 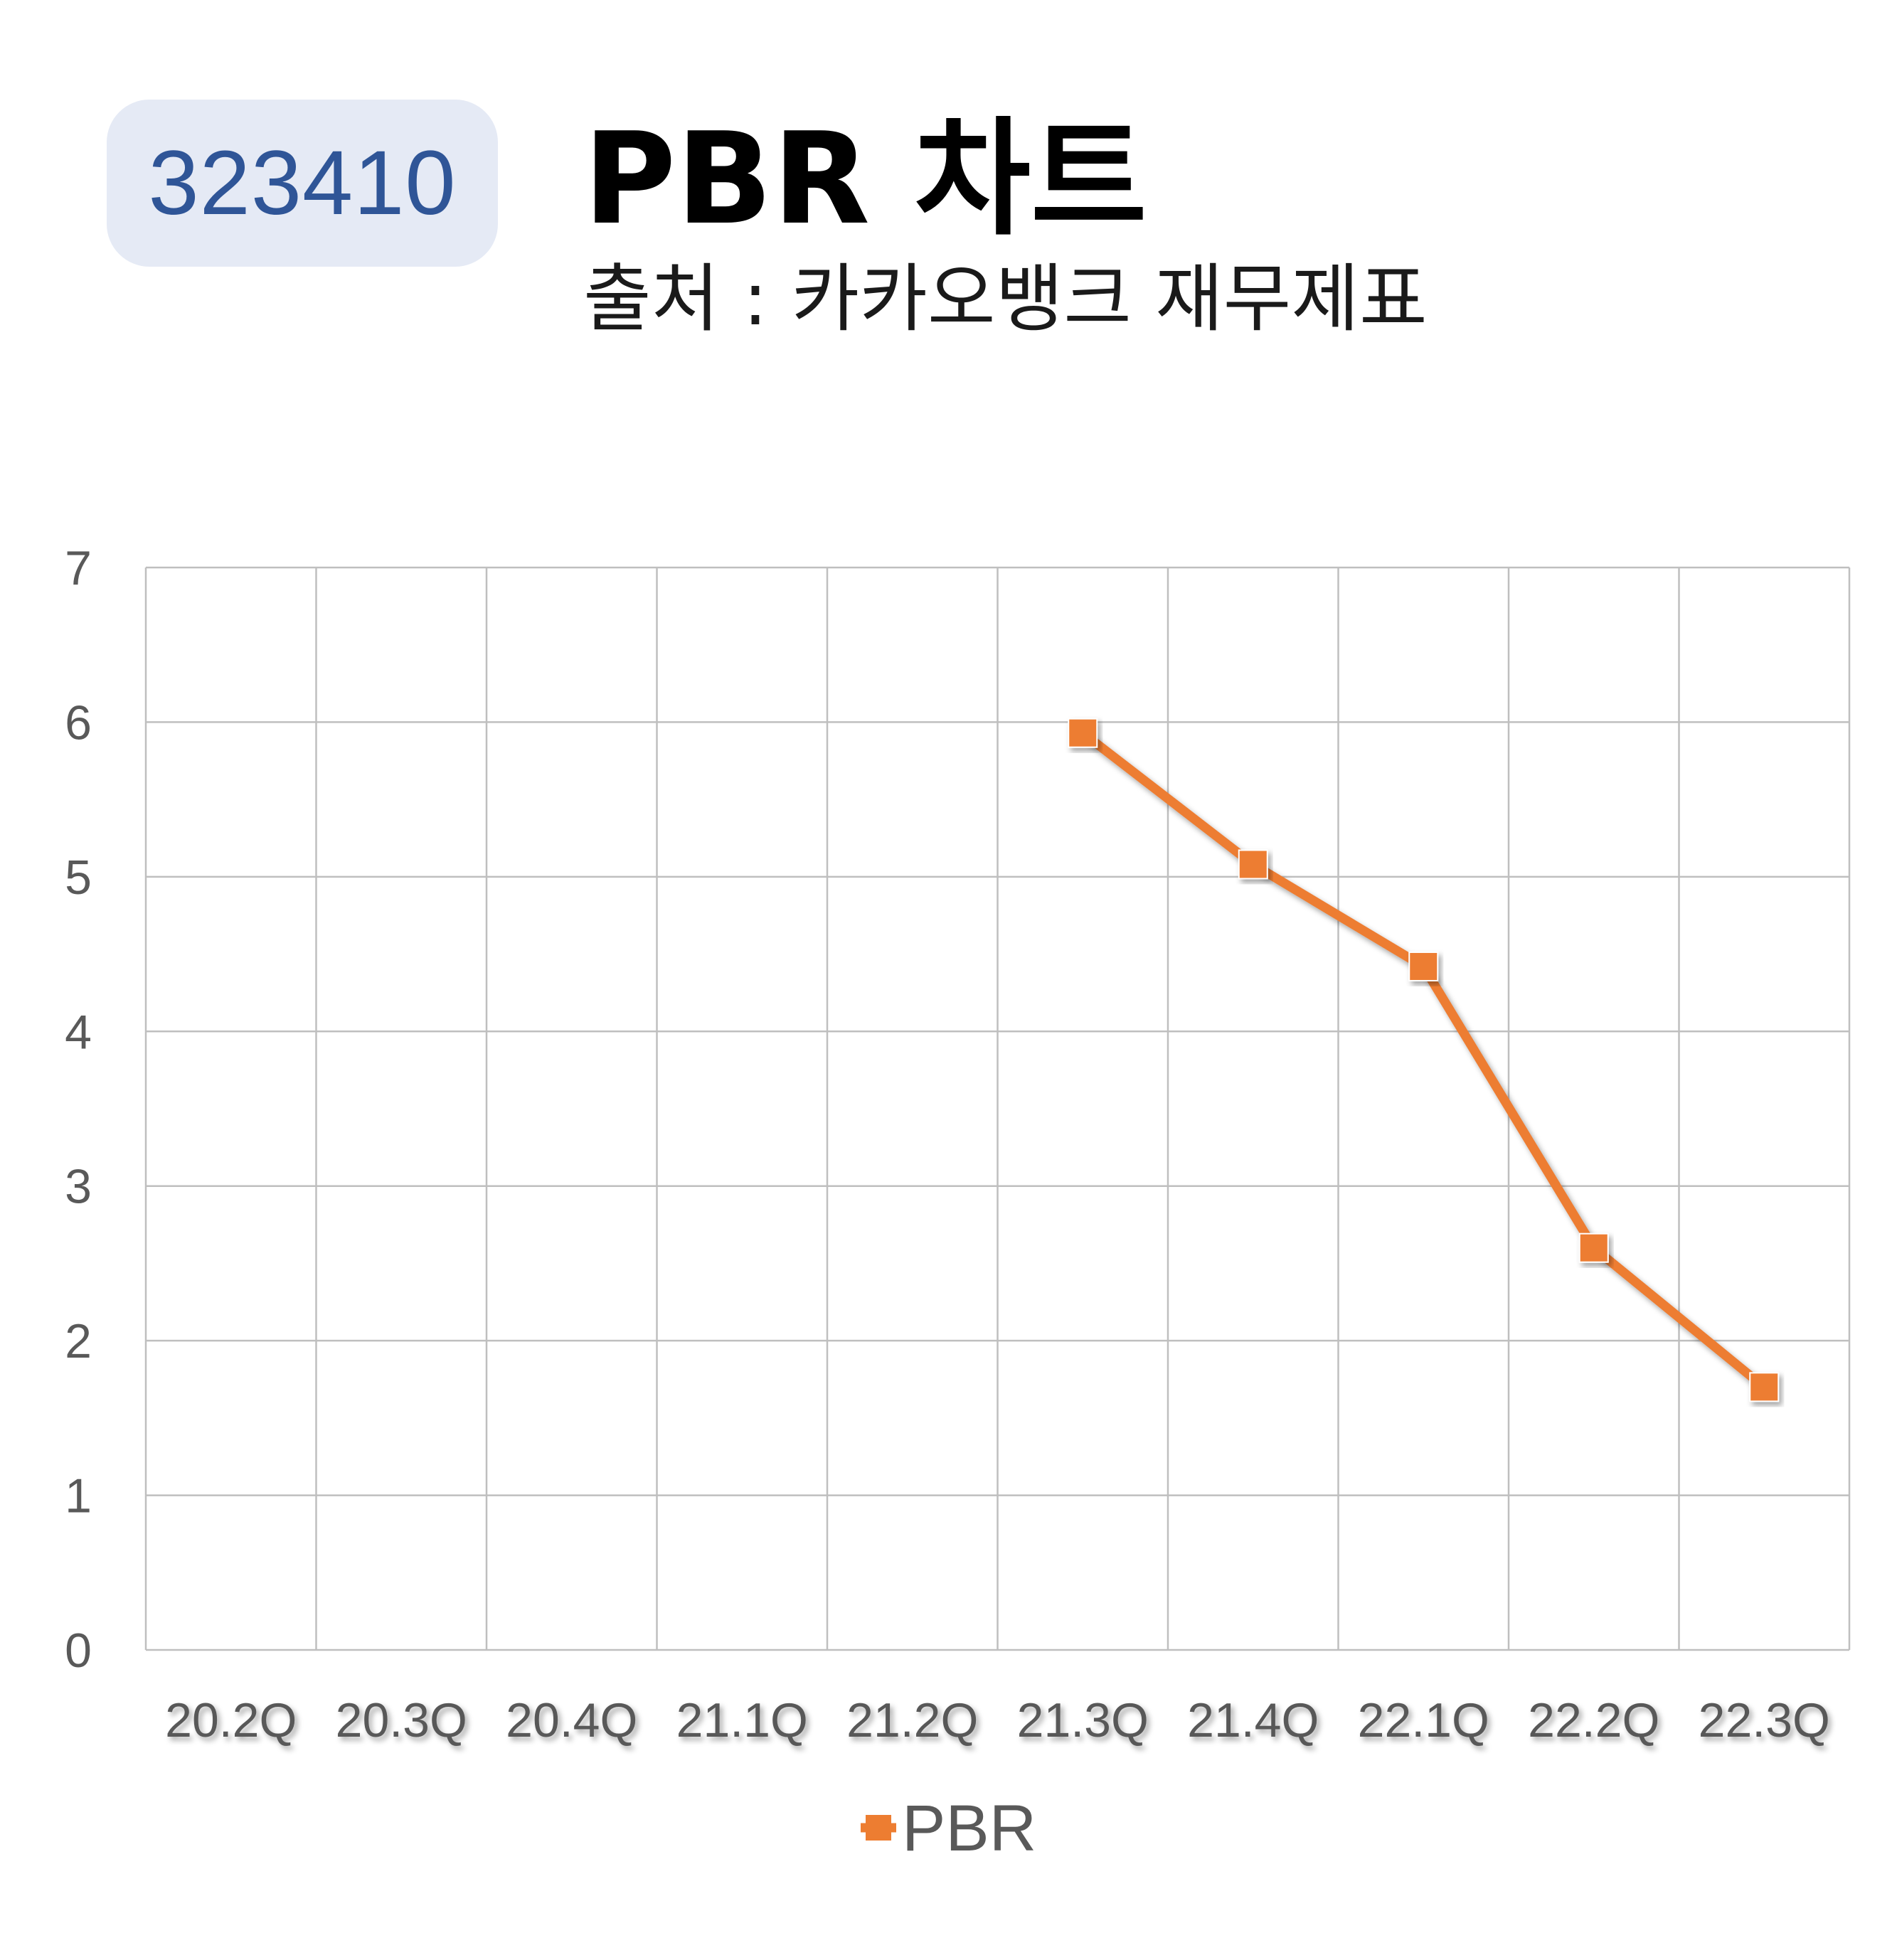 I want to click on y-tick-label: 4, so click(x=79, y=1032).